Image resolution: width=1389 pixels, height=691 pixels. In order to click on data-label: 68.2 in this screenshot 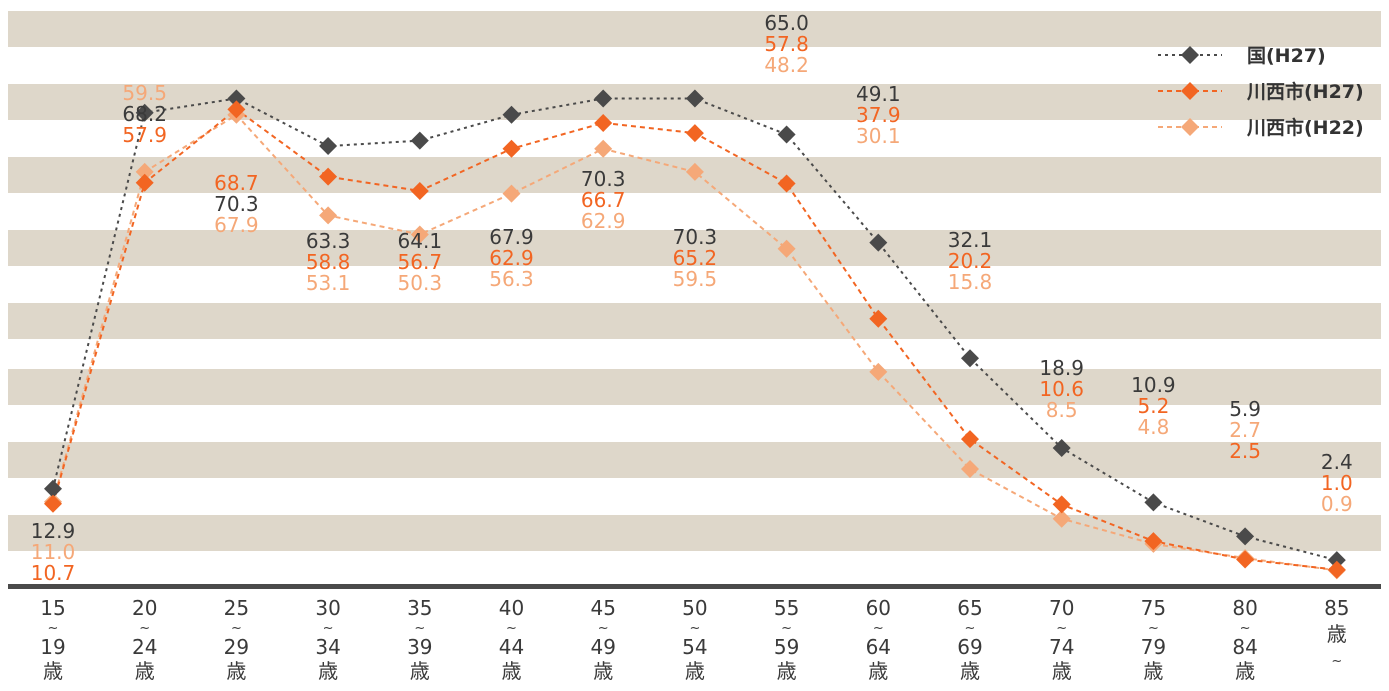, I will do `click(144, 114)`.